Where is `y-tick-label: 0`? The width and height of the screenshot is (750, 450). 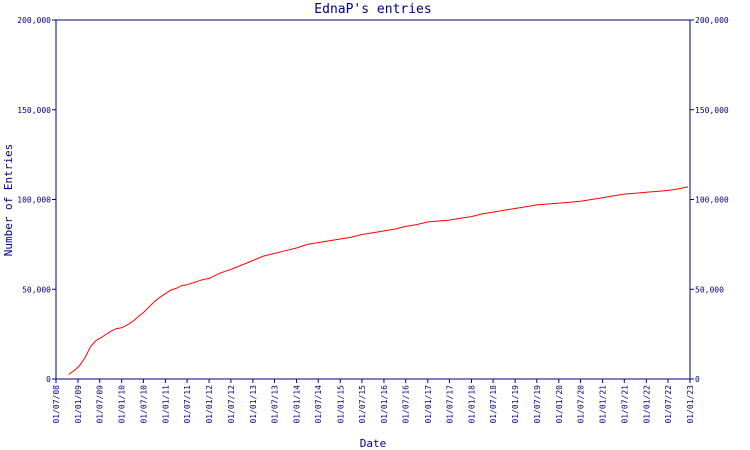
y-tick-label: 0 is located at coordinates (48, 379).